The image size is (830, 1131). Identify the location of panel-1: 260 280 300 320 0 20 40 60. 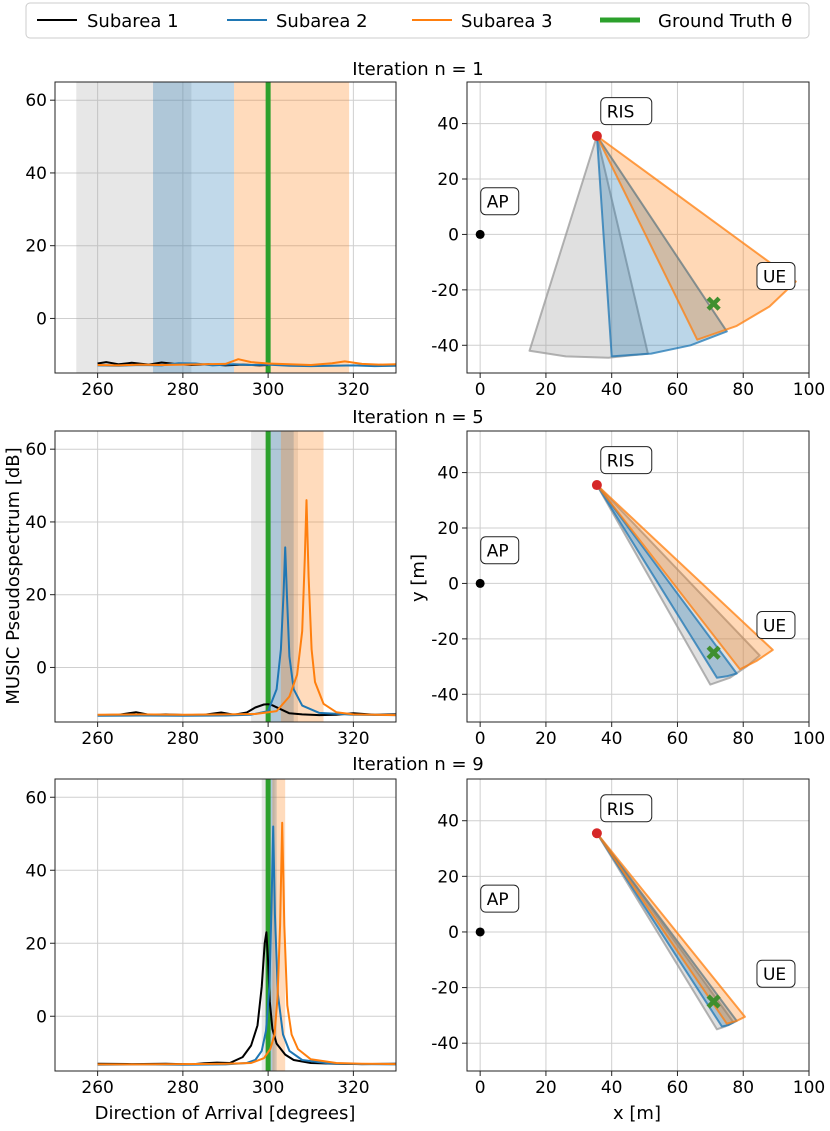
(211, 240).